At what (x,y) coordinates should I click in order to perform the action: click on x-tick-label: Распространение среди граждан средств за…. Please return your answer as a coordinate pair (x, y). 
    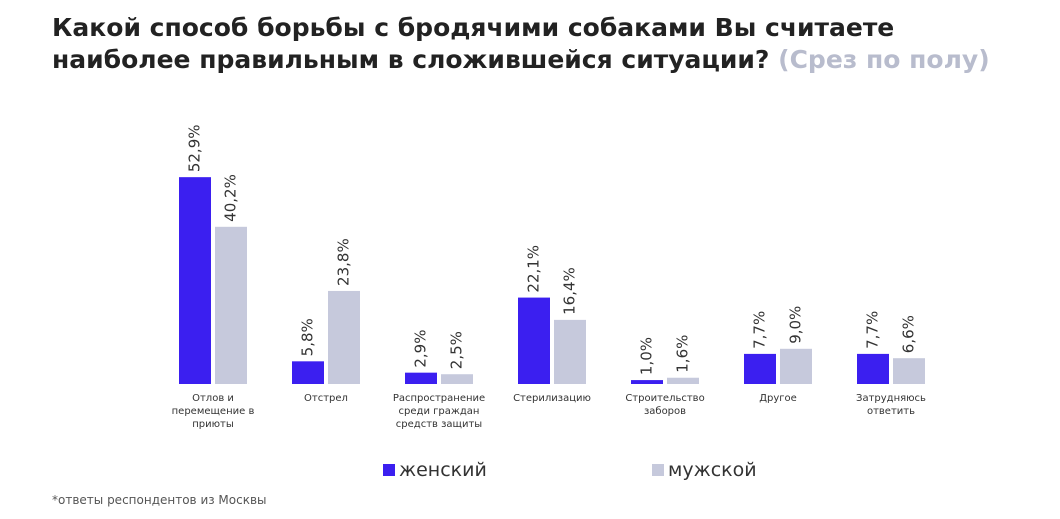
    Looking at the image, I should click on (439, 411).